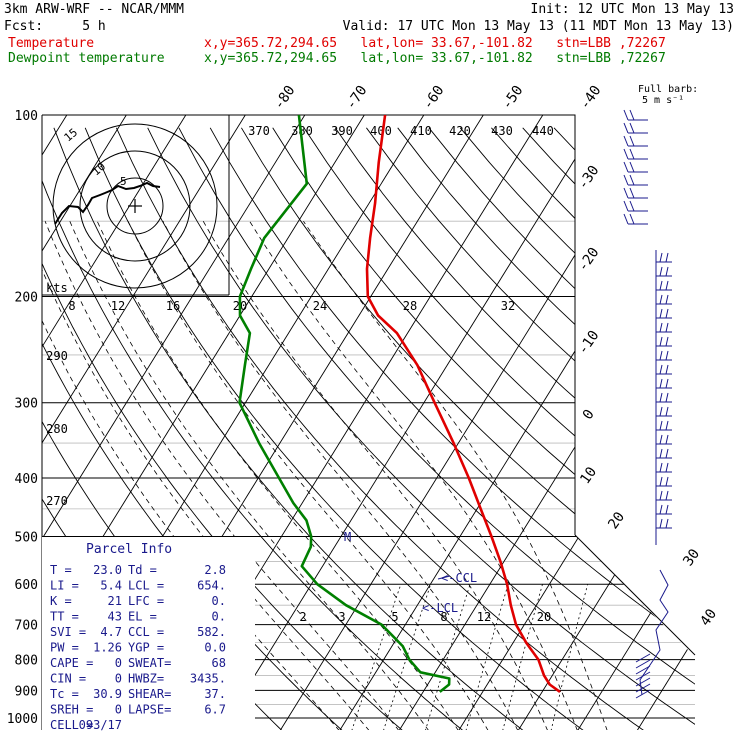 The height and width of the screenshot is (740, 740). Describe the element at coordinates (142, 617) in the screenshot. I see `parcel-key: EL =` at that location.